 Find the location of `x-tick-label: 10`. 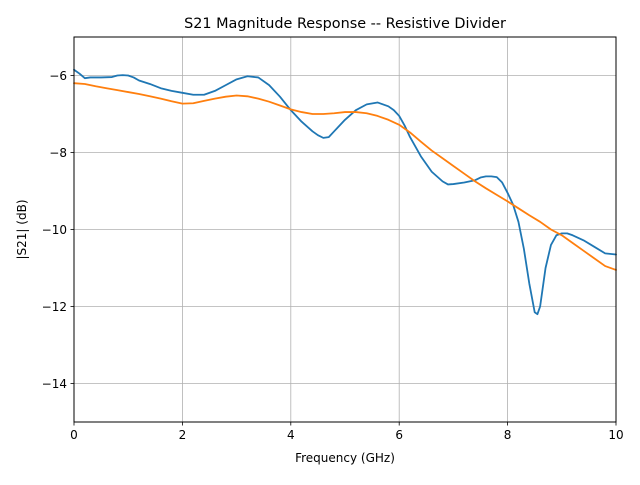

x-tick-label: 10 is located at coordinates (615, 435).